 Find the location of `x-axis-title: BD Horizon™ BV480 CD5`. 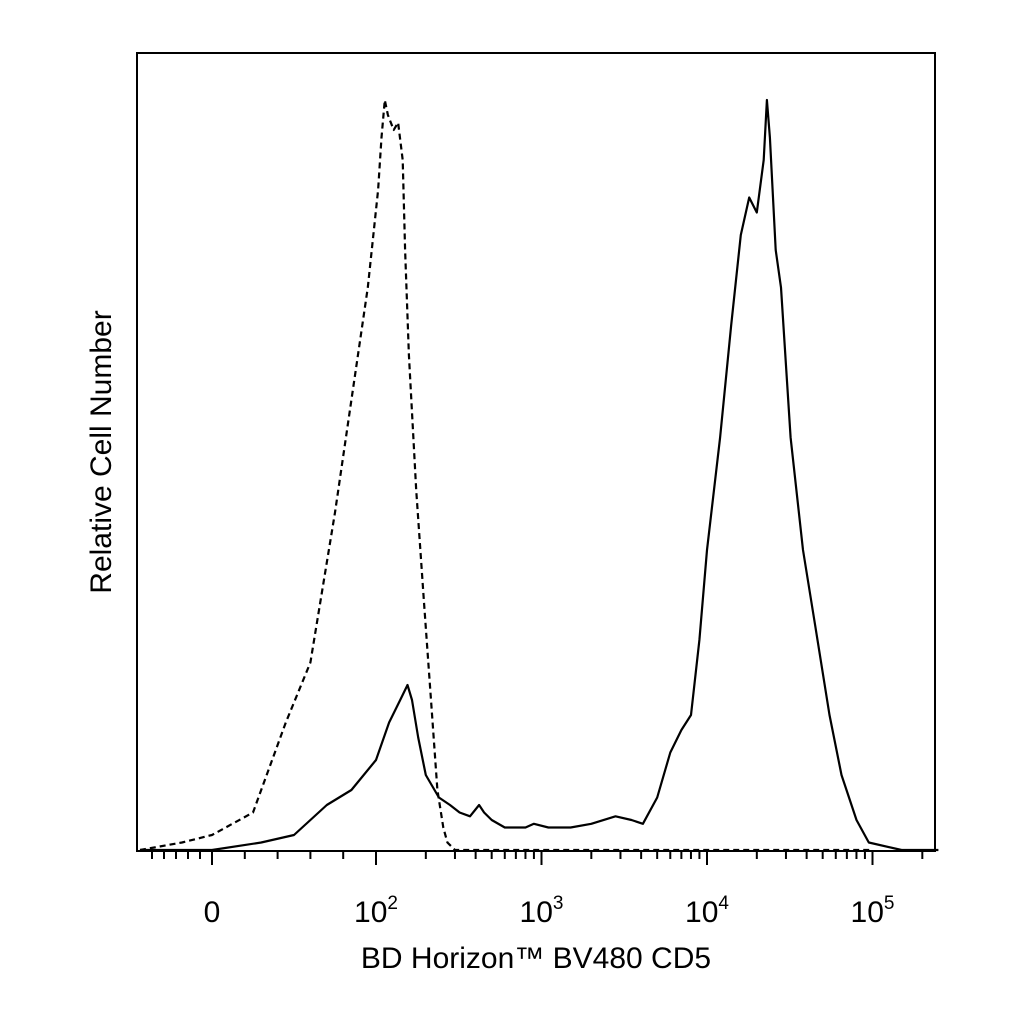

x-axis-title: BD Horizon™ BV480 CD5 is located at coordinates (536, 958).